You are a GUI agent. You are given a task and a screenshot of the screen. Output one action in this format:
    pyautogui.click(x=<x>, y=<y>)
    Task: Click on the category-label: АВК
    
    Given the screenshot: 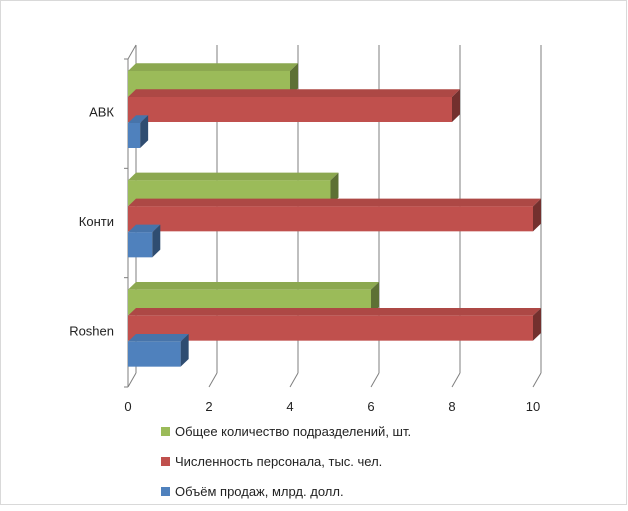 What is the action you would take?
    pyautogui.click(x=101, y=112)
    